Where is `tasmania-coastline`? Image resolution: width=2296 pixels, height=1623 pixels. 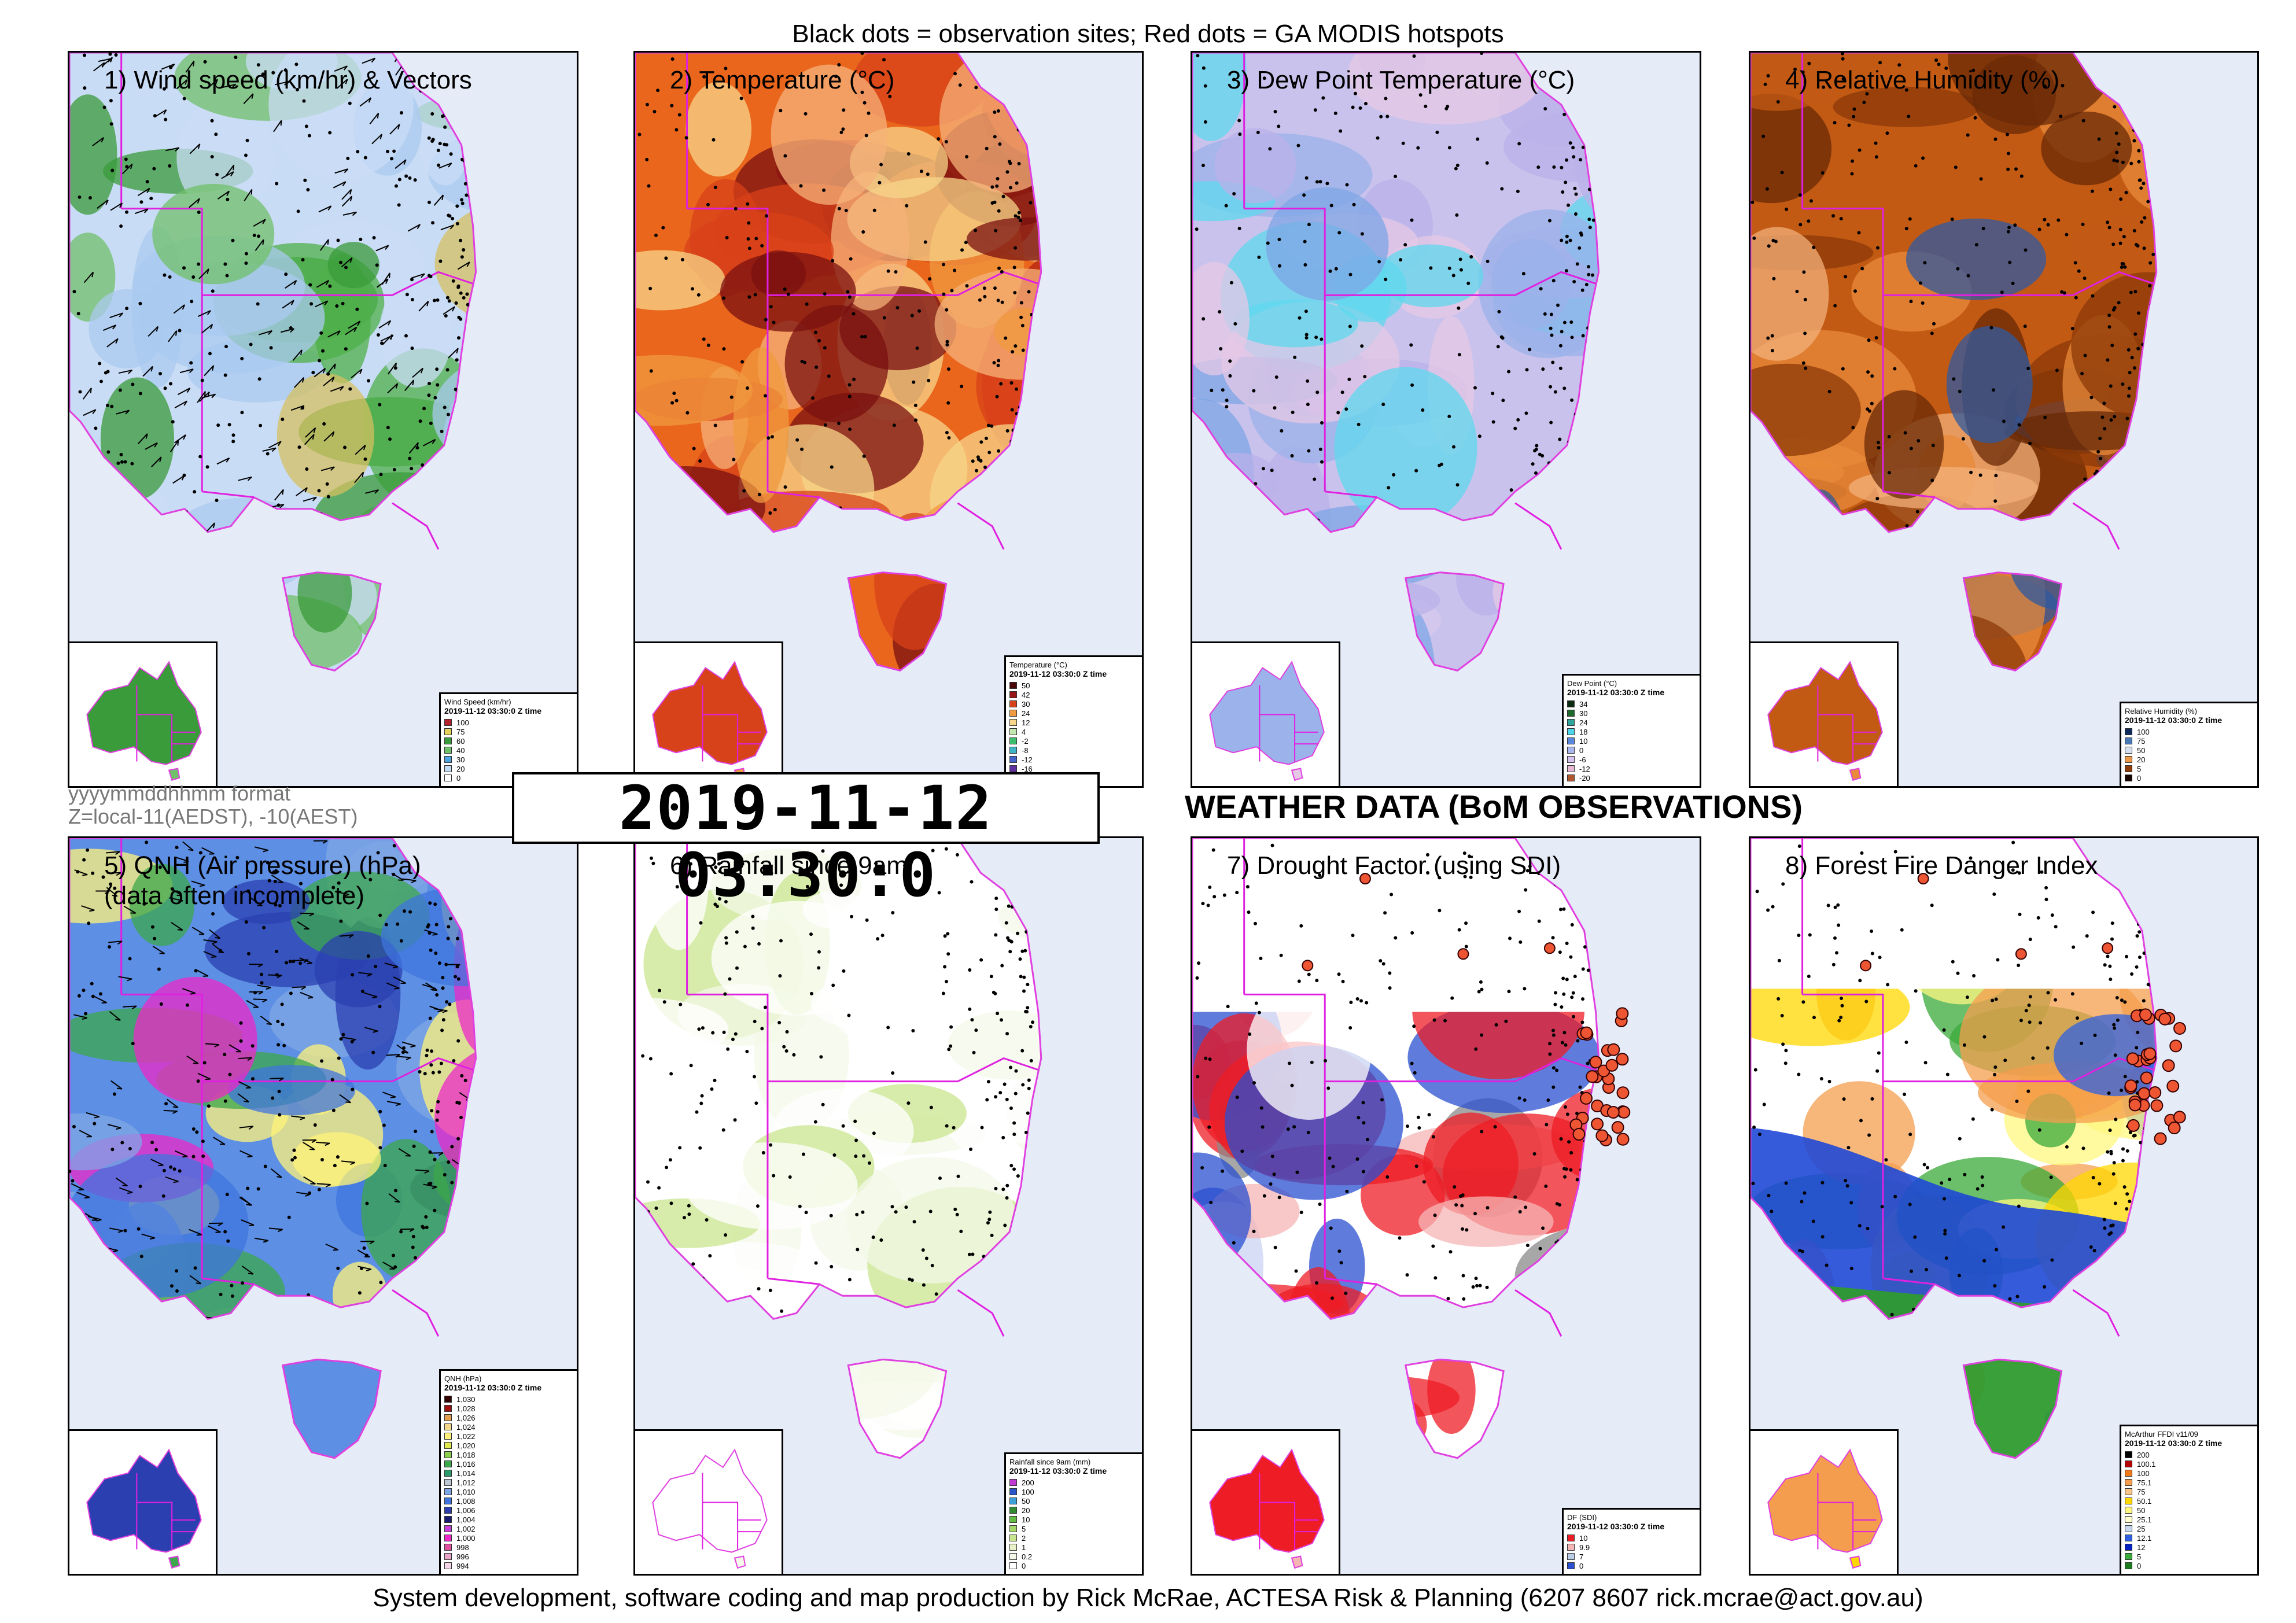 tasmania-coastline is located at coordinates (331, 1408).